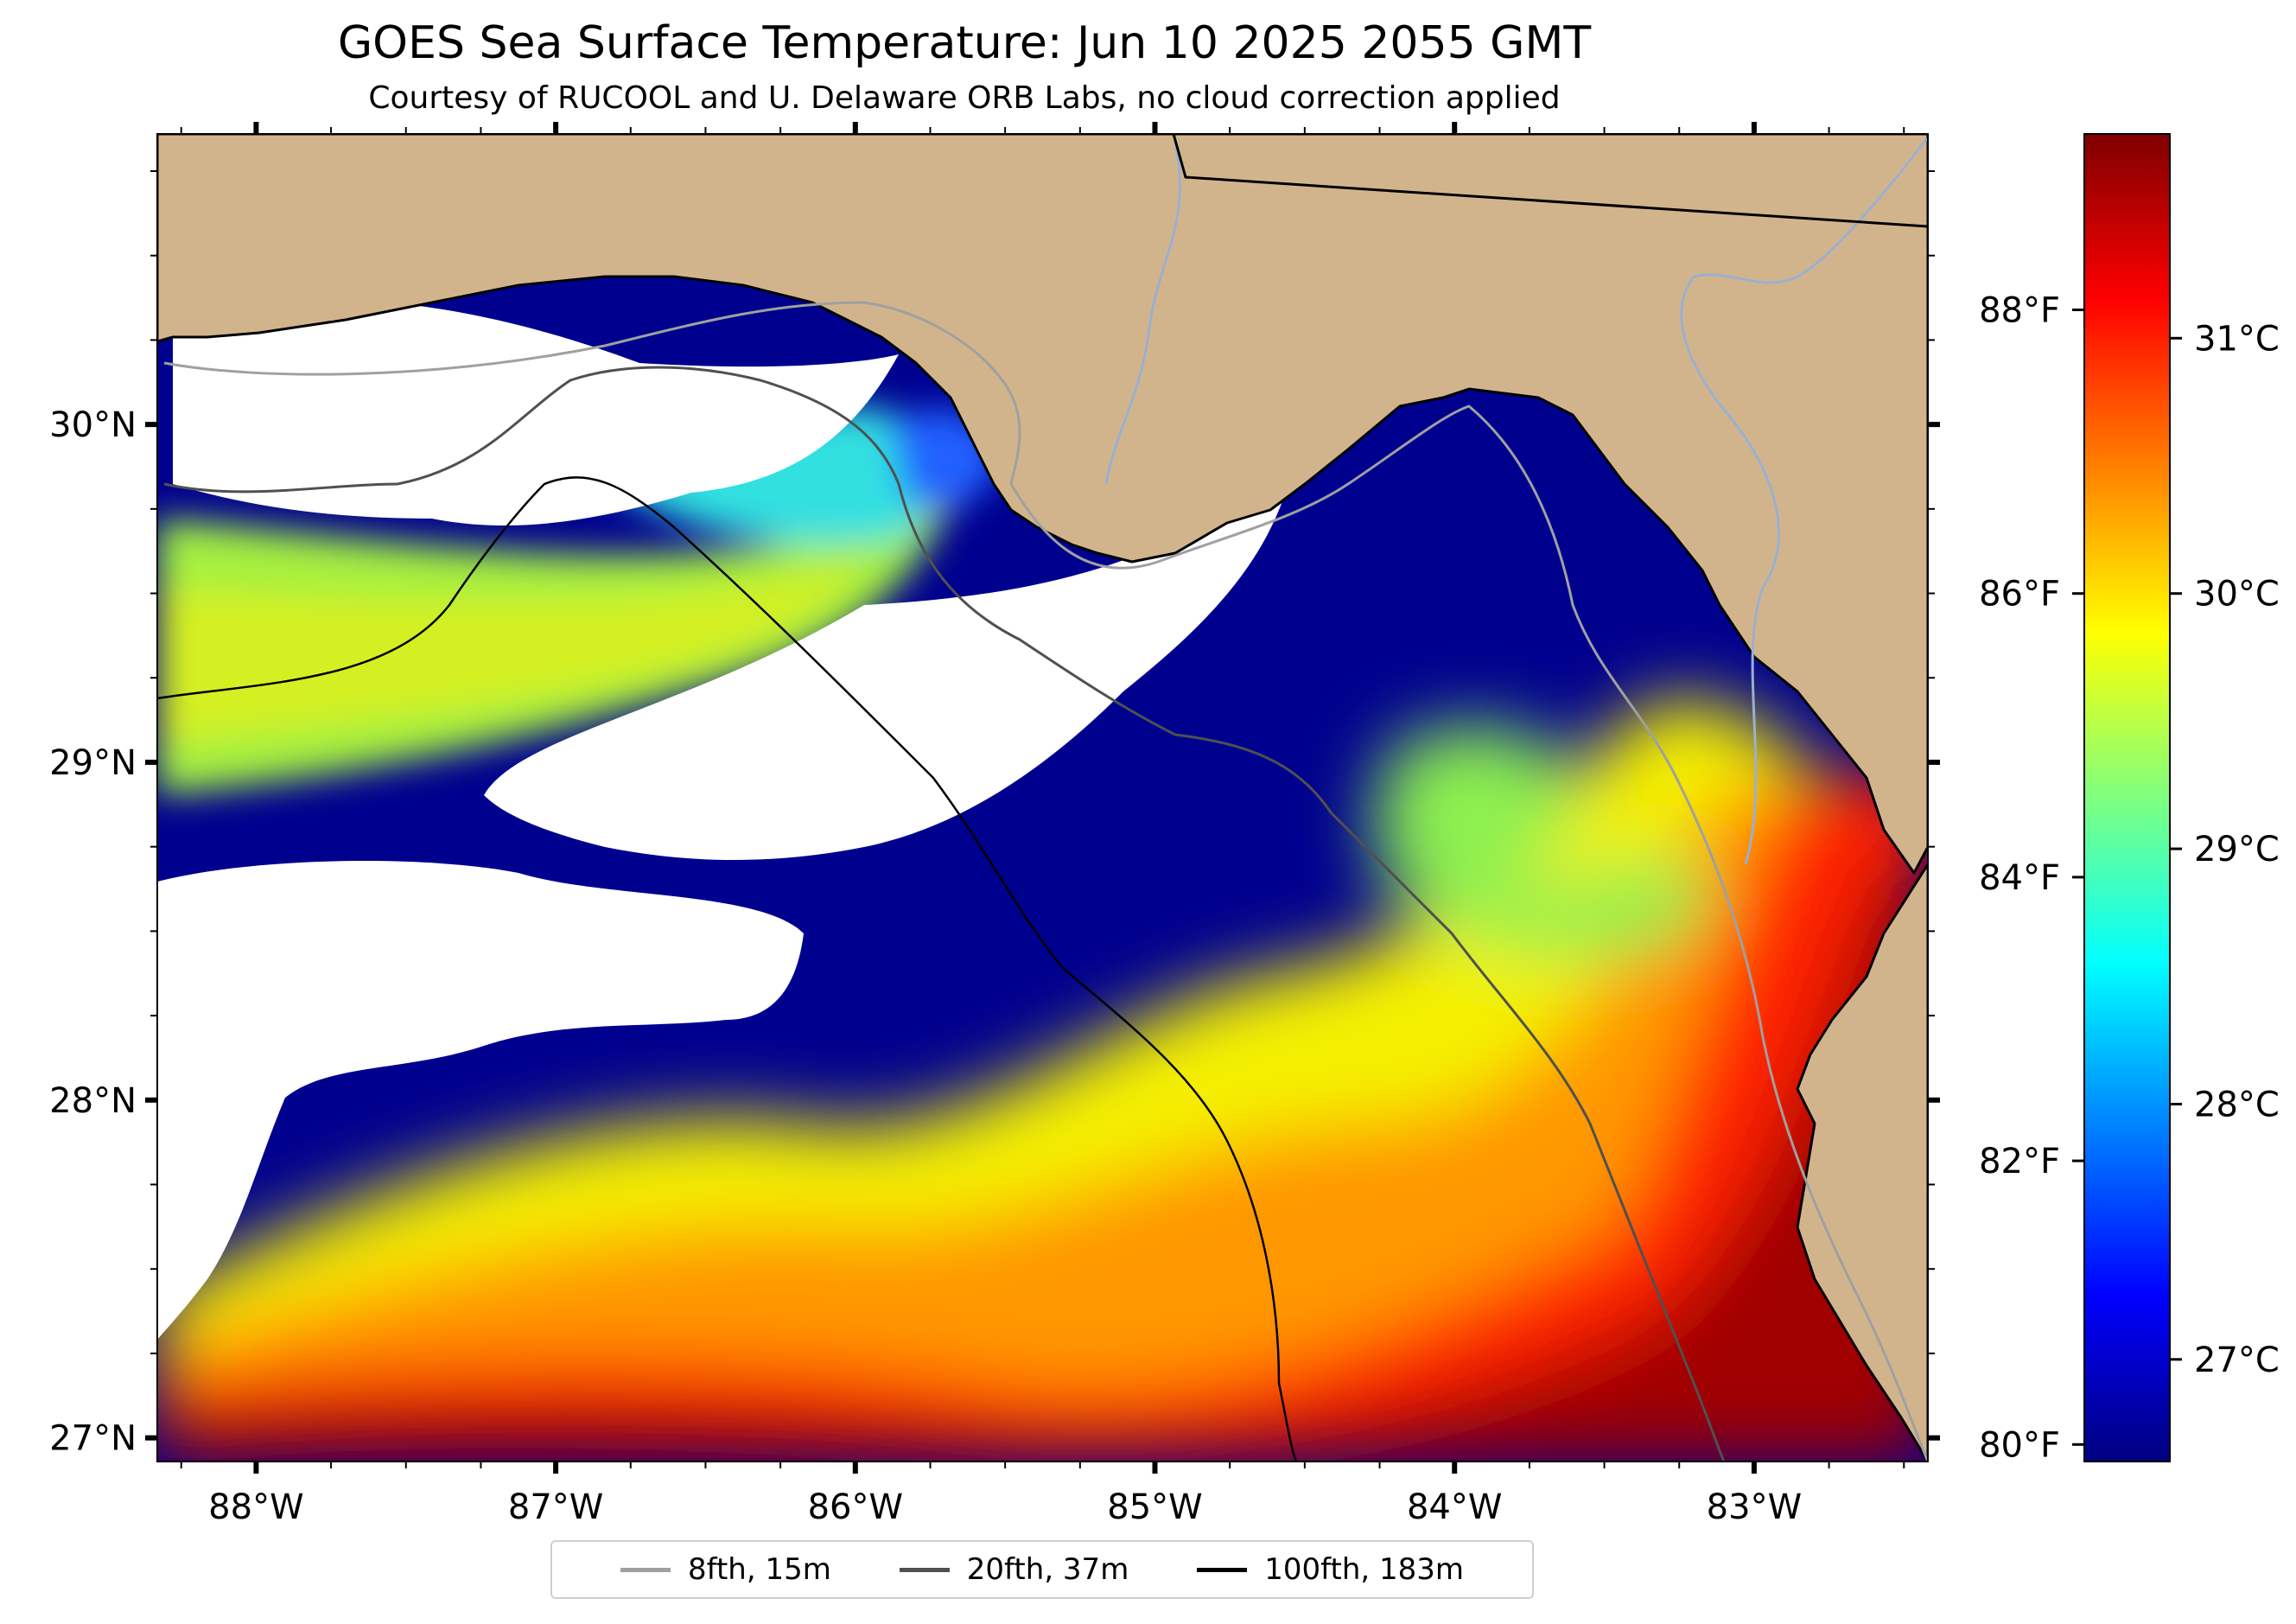 The width and height of the screenshot is (2296, 1624). I want to click on cloud-north, so click(536, 413).